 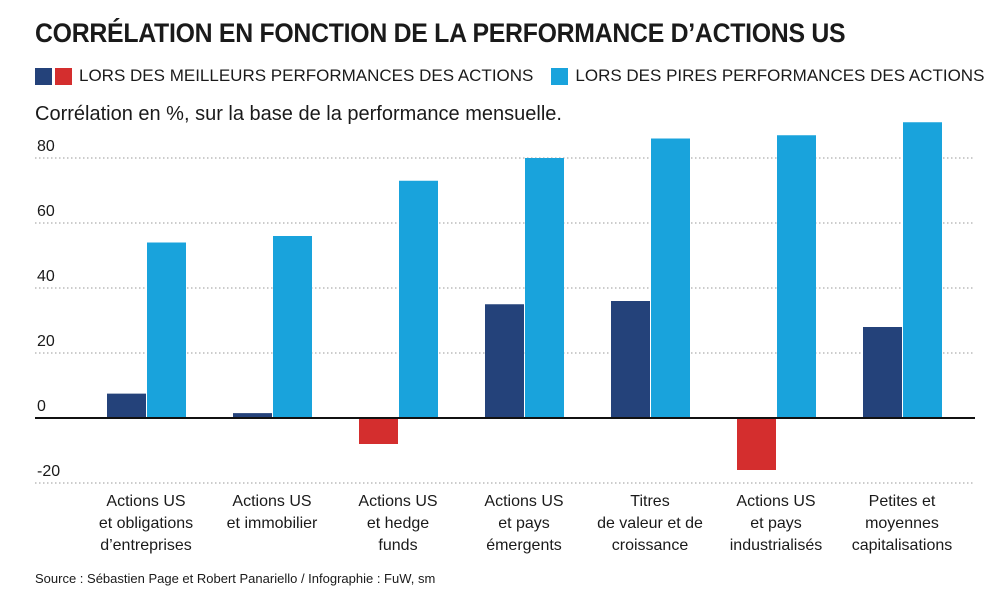 What do you see at coordinates (46, 211) in the screenshot?
I see `y-tick-label: 60` at bounding box center [46, 211].